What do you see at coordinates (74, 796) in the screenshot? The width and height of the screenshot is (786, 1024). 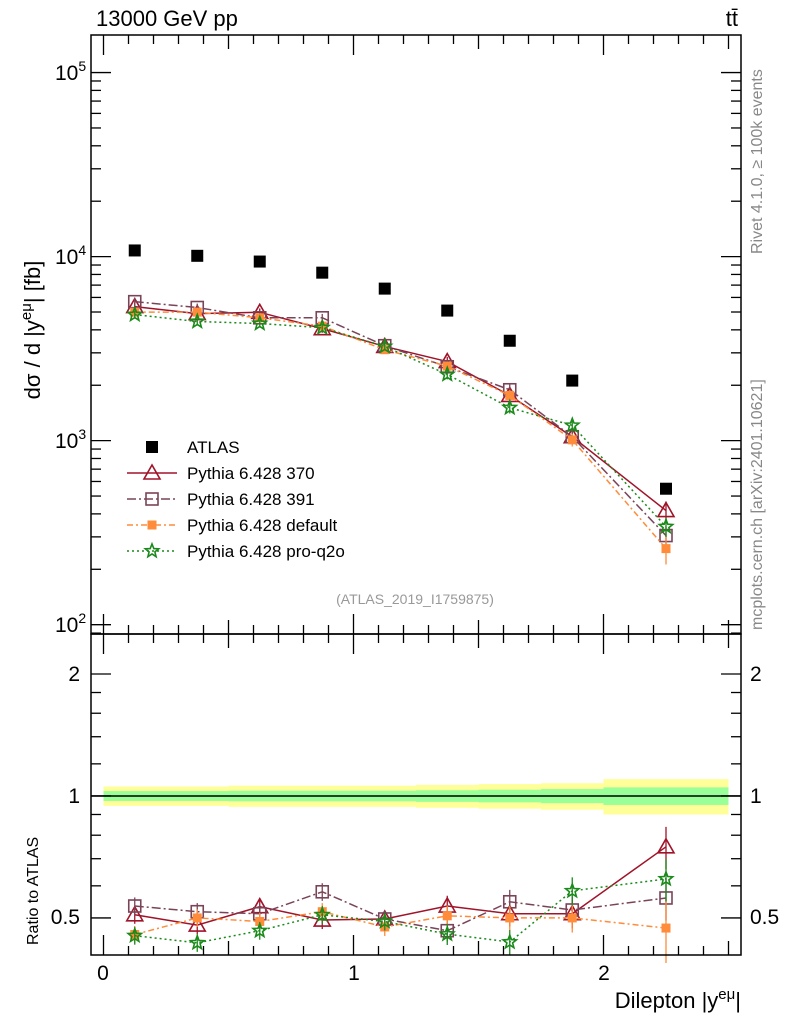 I see `ratio-tick-label-1: 1` at bounding box center [74, 796].